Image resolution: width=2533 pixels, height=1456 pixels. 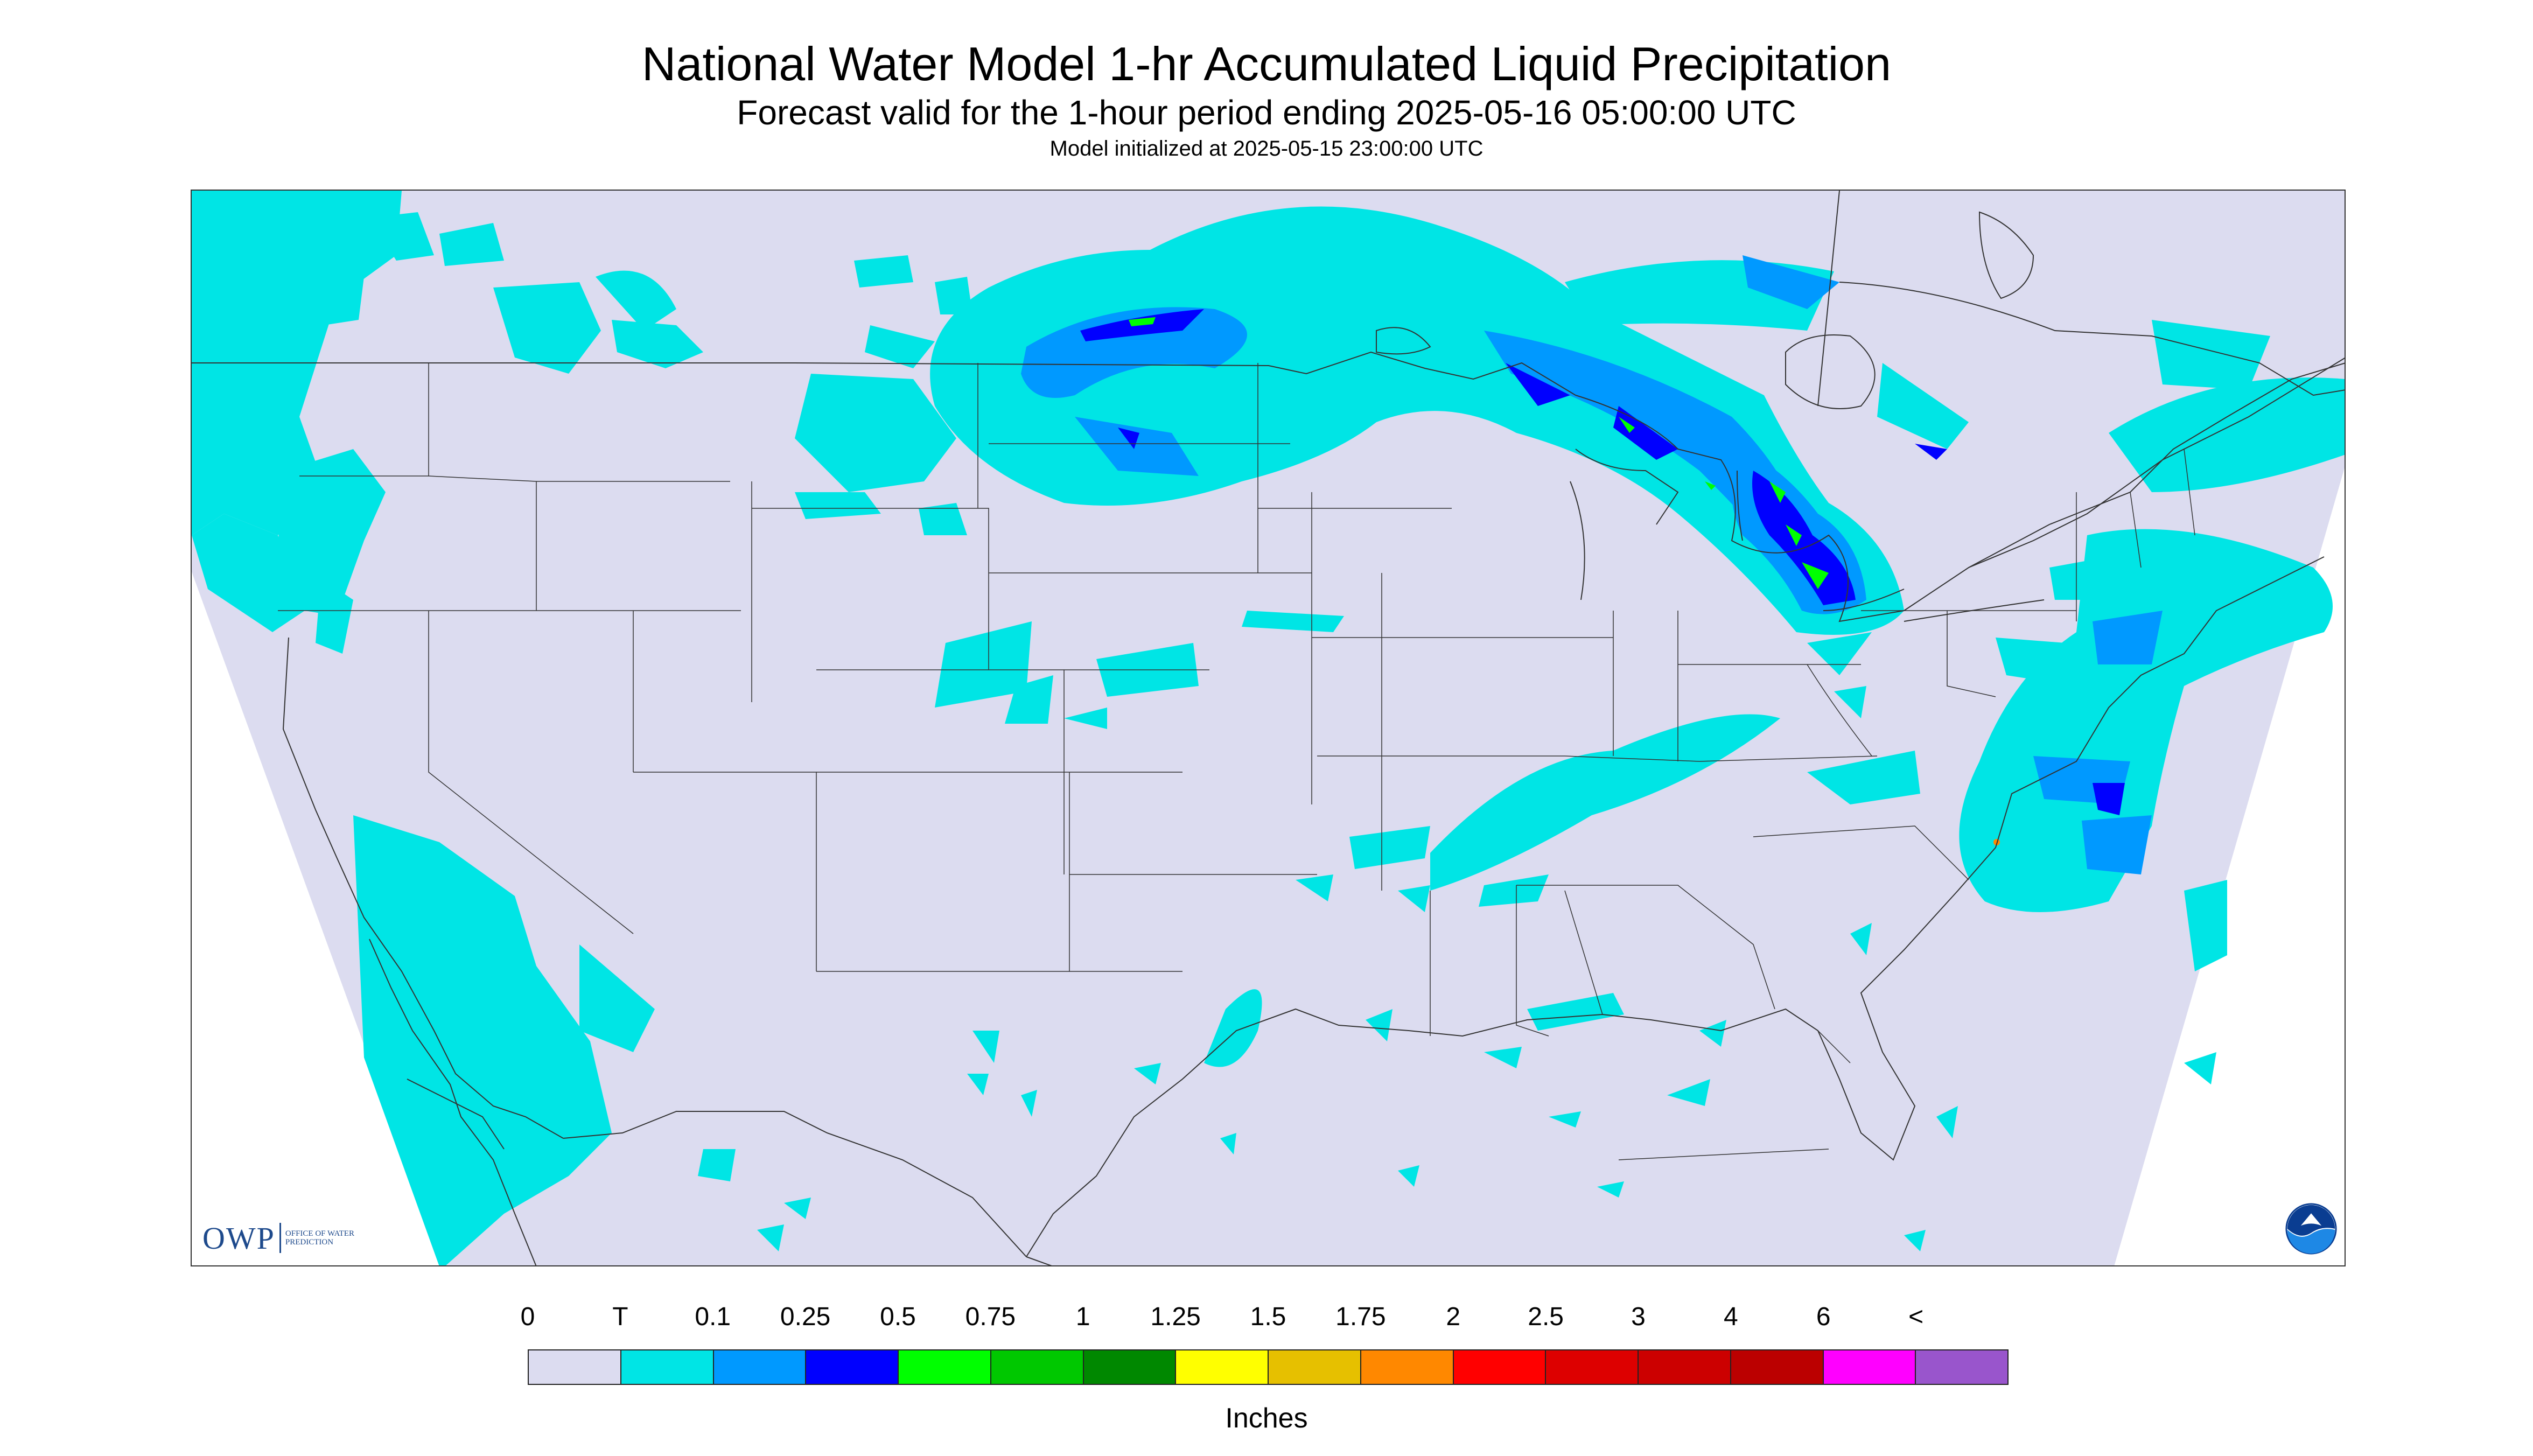 What do you see at coordinates (1731, 1317) in the screenshot?
I see `legend-tick-label: 4` at bounding box center [1731, 1317].